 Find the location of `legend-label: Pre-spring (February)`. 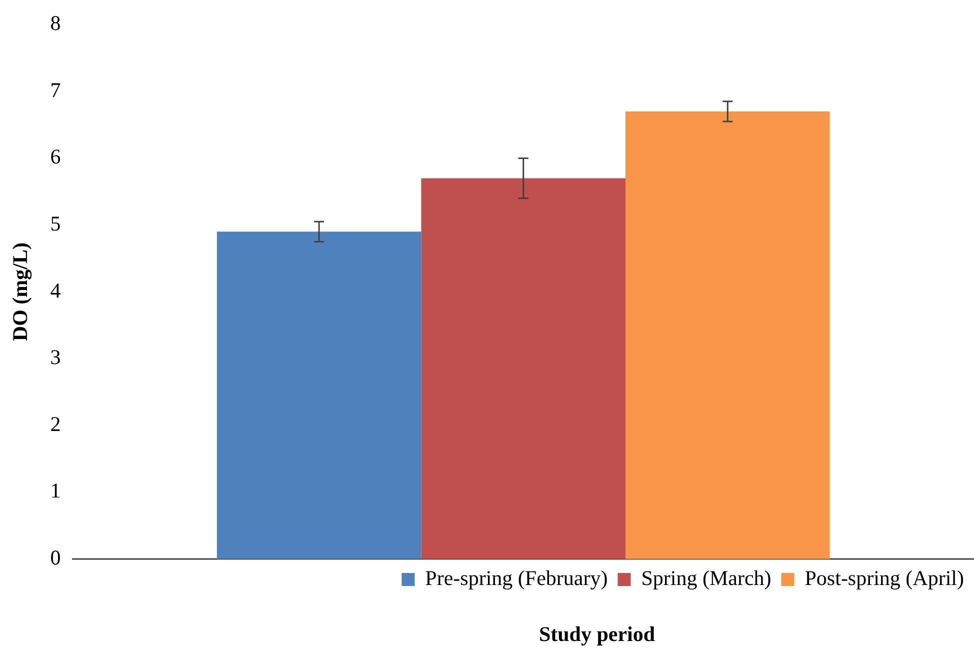

legend-label: Pre-spring (February) is located at coordinates (516, 578).